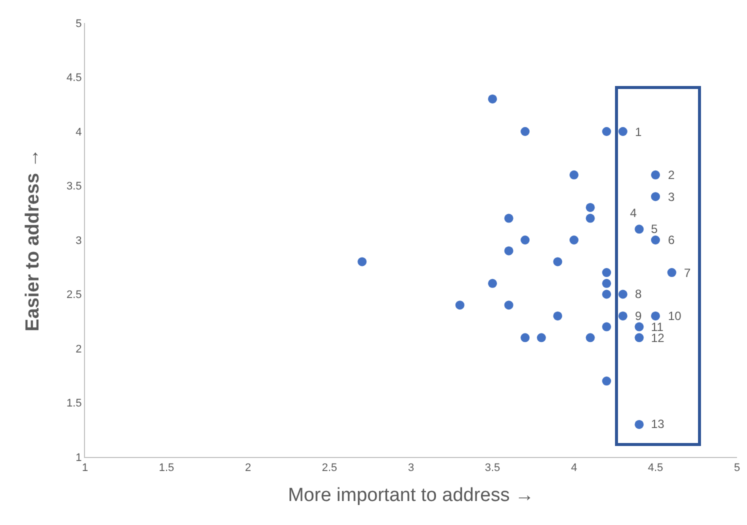 The height and width of the screenshot is (525, 747). I want to click on y-tick-label: 1, so click(79, 458).